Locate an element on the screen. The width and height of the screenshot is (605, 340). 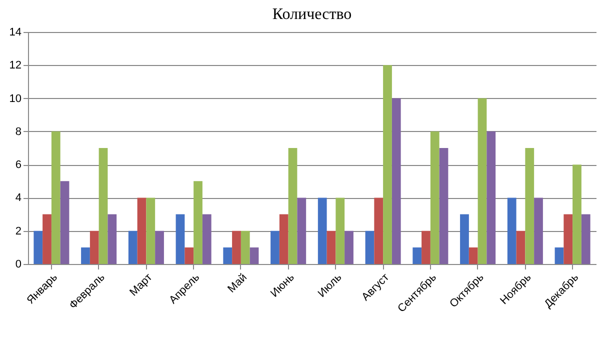
chart-title: Количество is located at coordinates (312, 14).